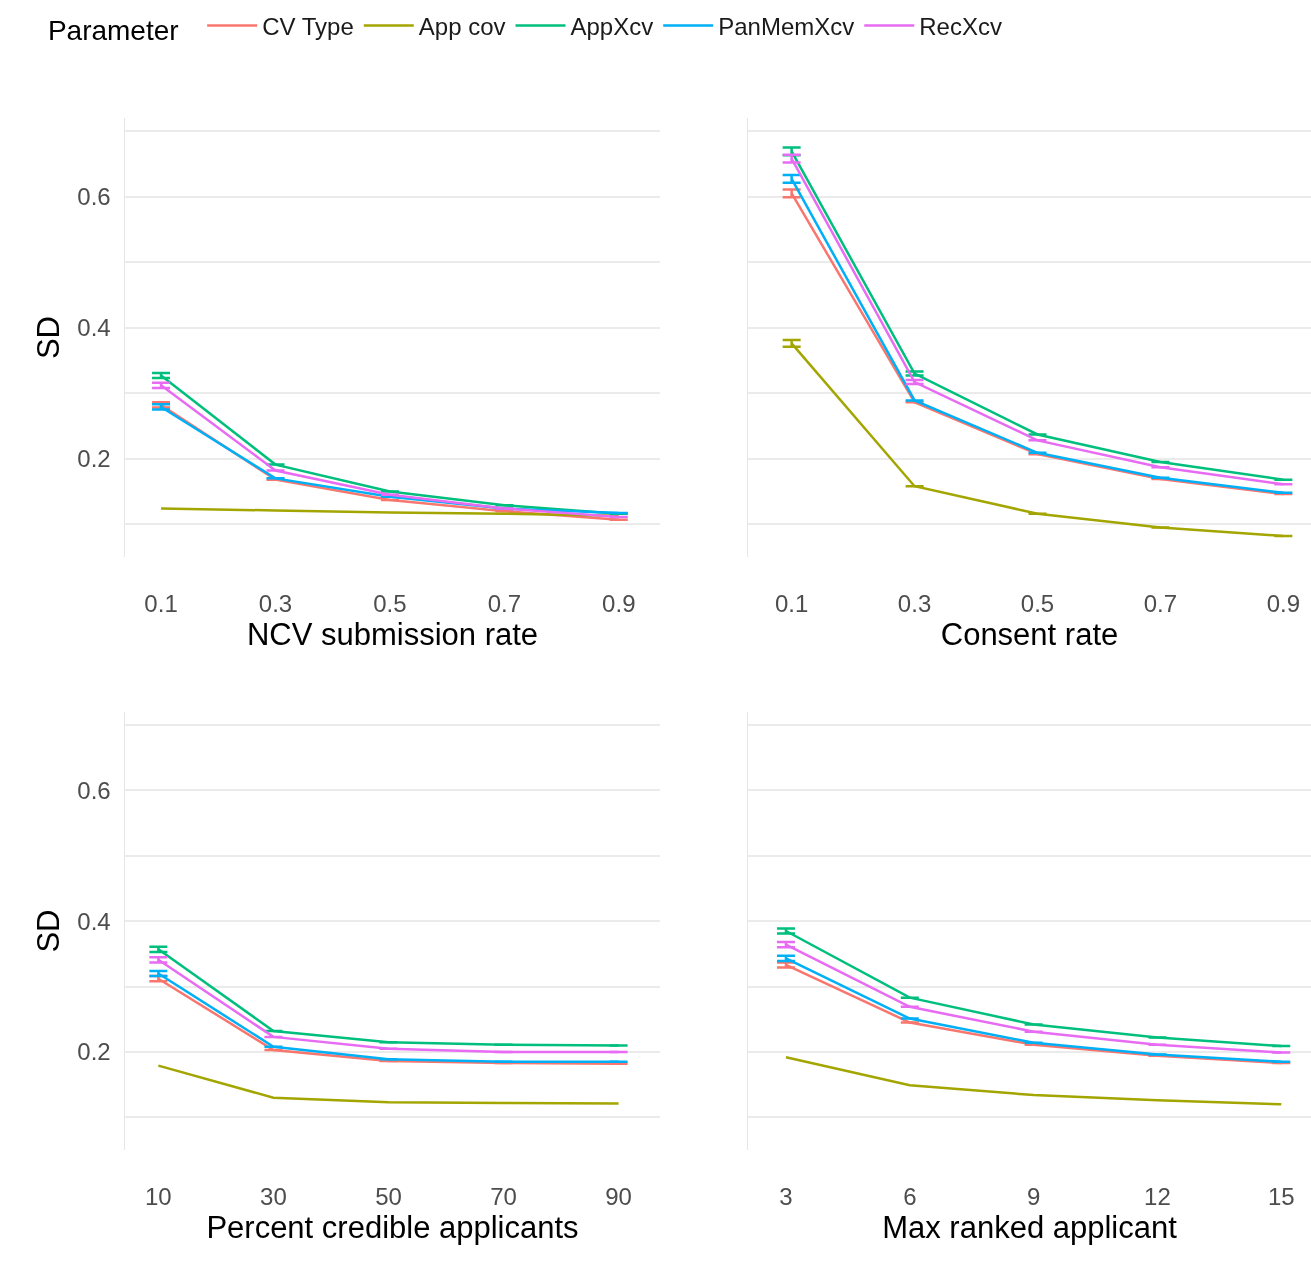 The width and height of the screenshot is (1311, 1263). What do you see at coordinates (1029, 634) in the screenshot?
I see `x-axis-title: Consent rate` at bounding box center [1029, 634].